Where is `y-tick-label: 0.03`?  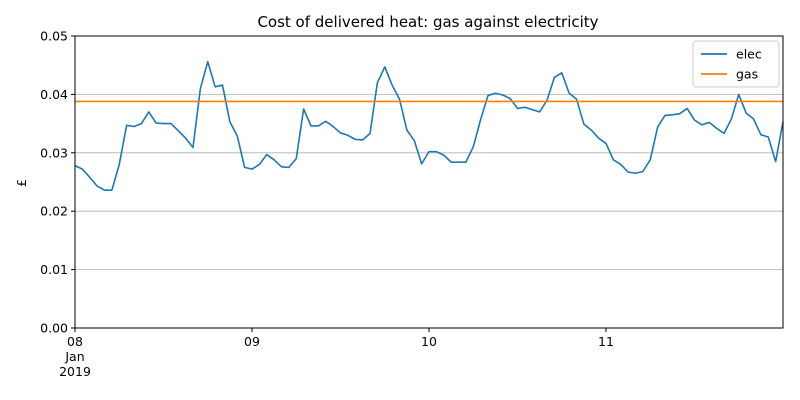 y-tick-label: 0.03 is located at coordinates (54, 152).